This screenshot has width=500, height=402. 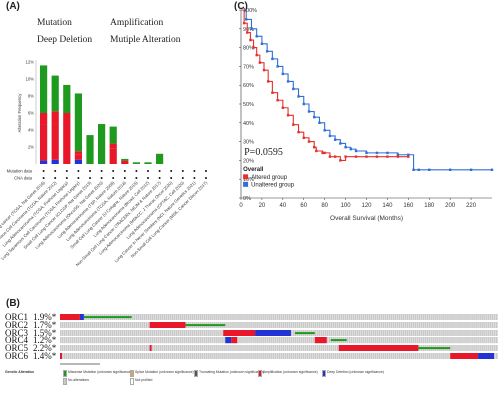 What do you see at coordinates (279, 332) in the screenshot?
I see `gene-track` at bounding box center [279, 332].